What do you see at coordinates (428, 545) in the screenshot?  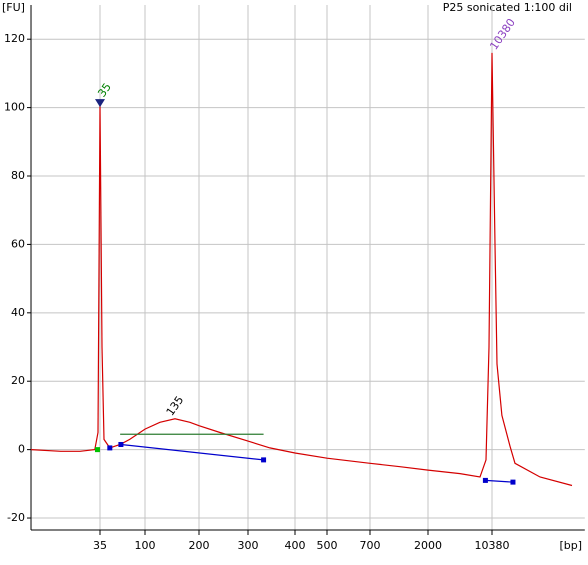 I see `x-tick-label: 2000` at bounding box center [428, 545].